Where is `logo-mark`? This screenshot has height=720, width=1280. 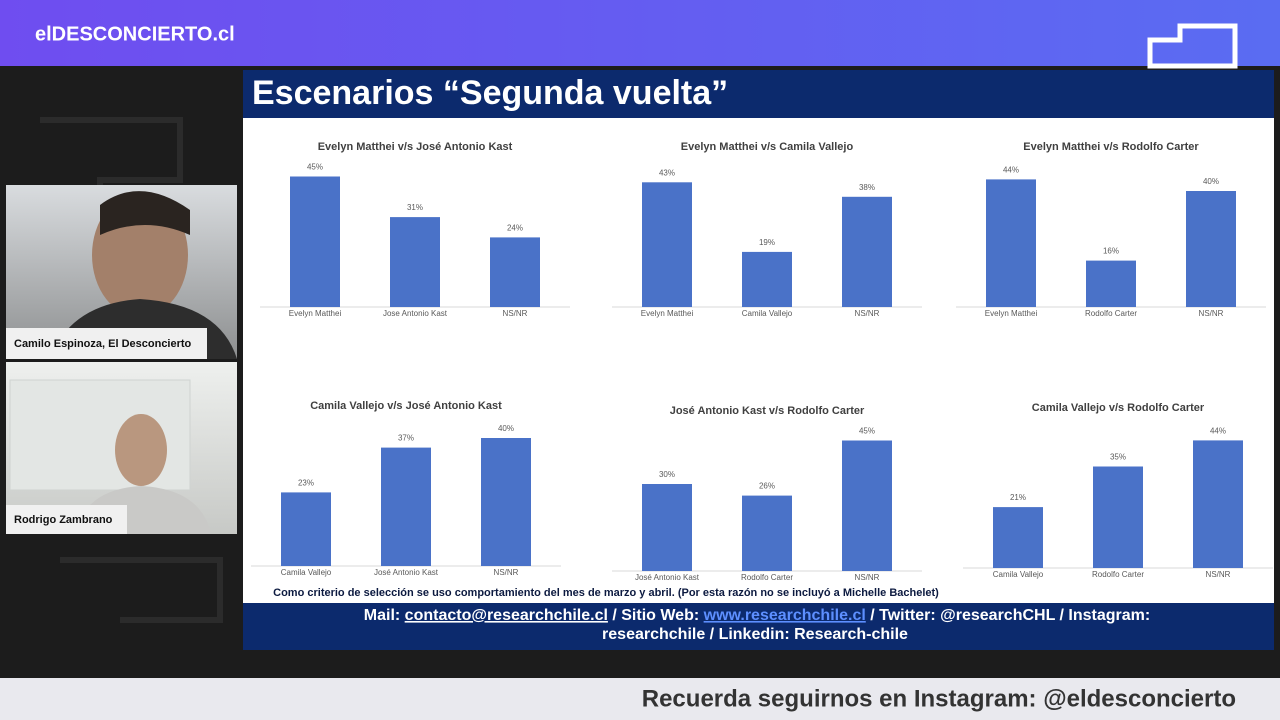 logo-mark is located at coordinates (1192, 46).